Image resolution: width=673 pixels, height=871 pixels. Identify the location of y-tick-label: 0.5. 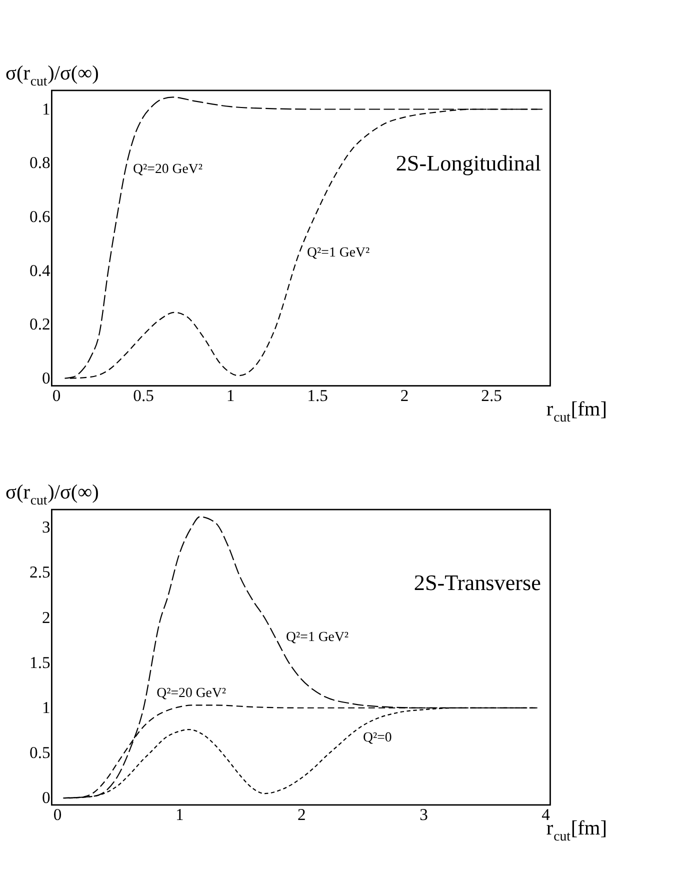
(40, 752).